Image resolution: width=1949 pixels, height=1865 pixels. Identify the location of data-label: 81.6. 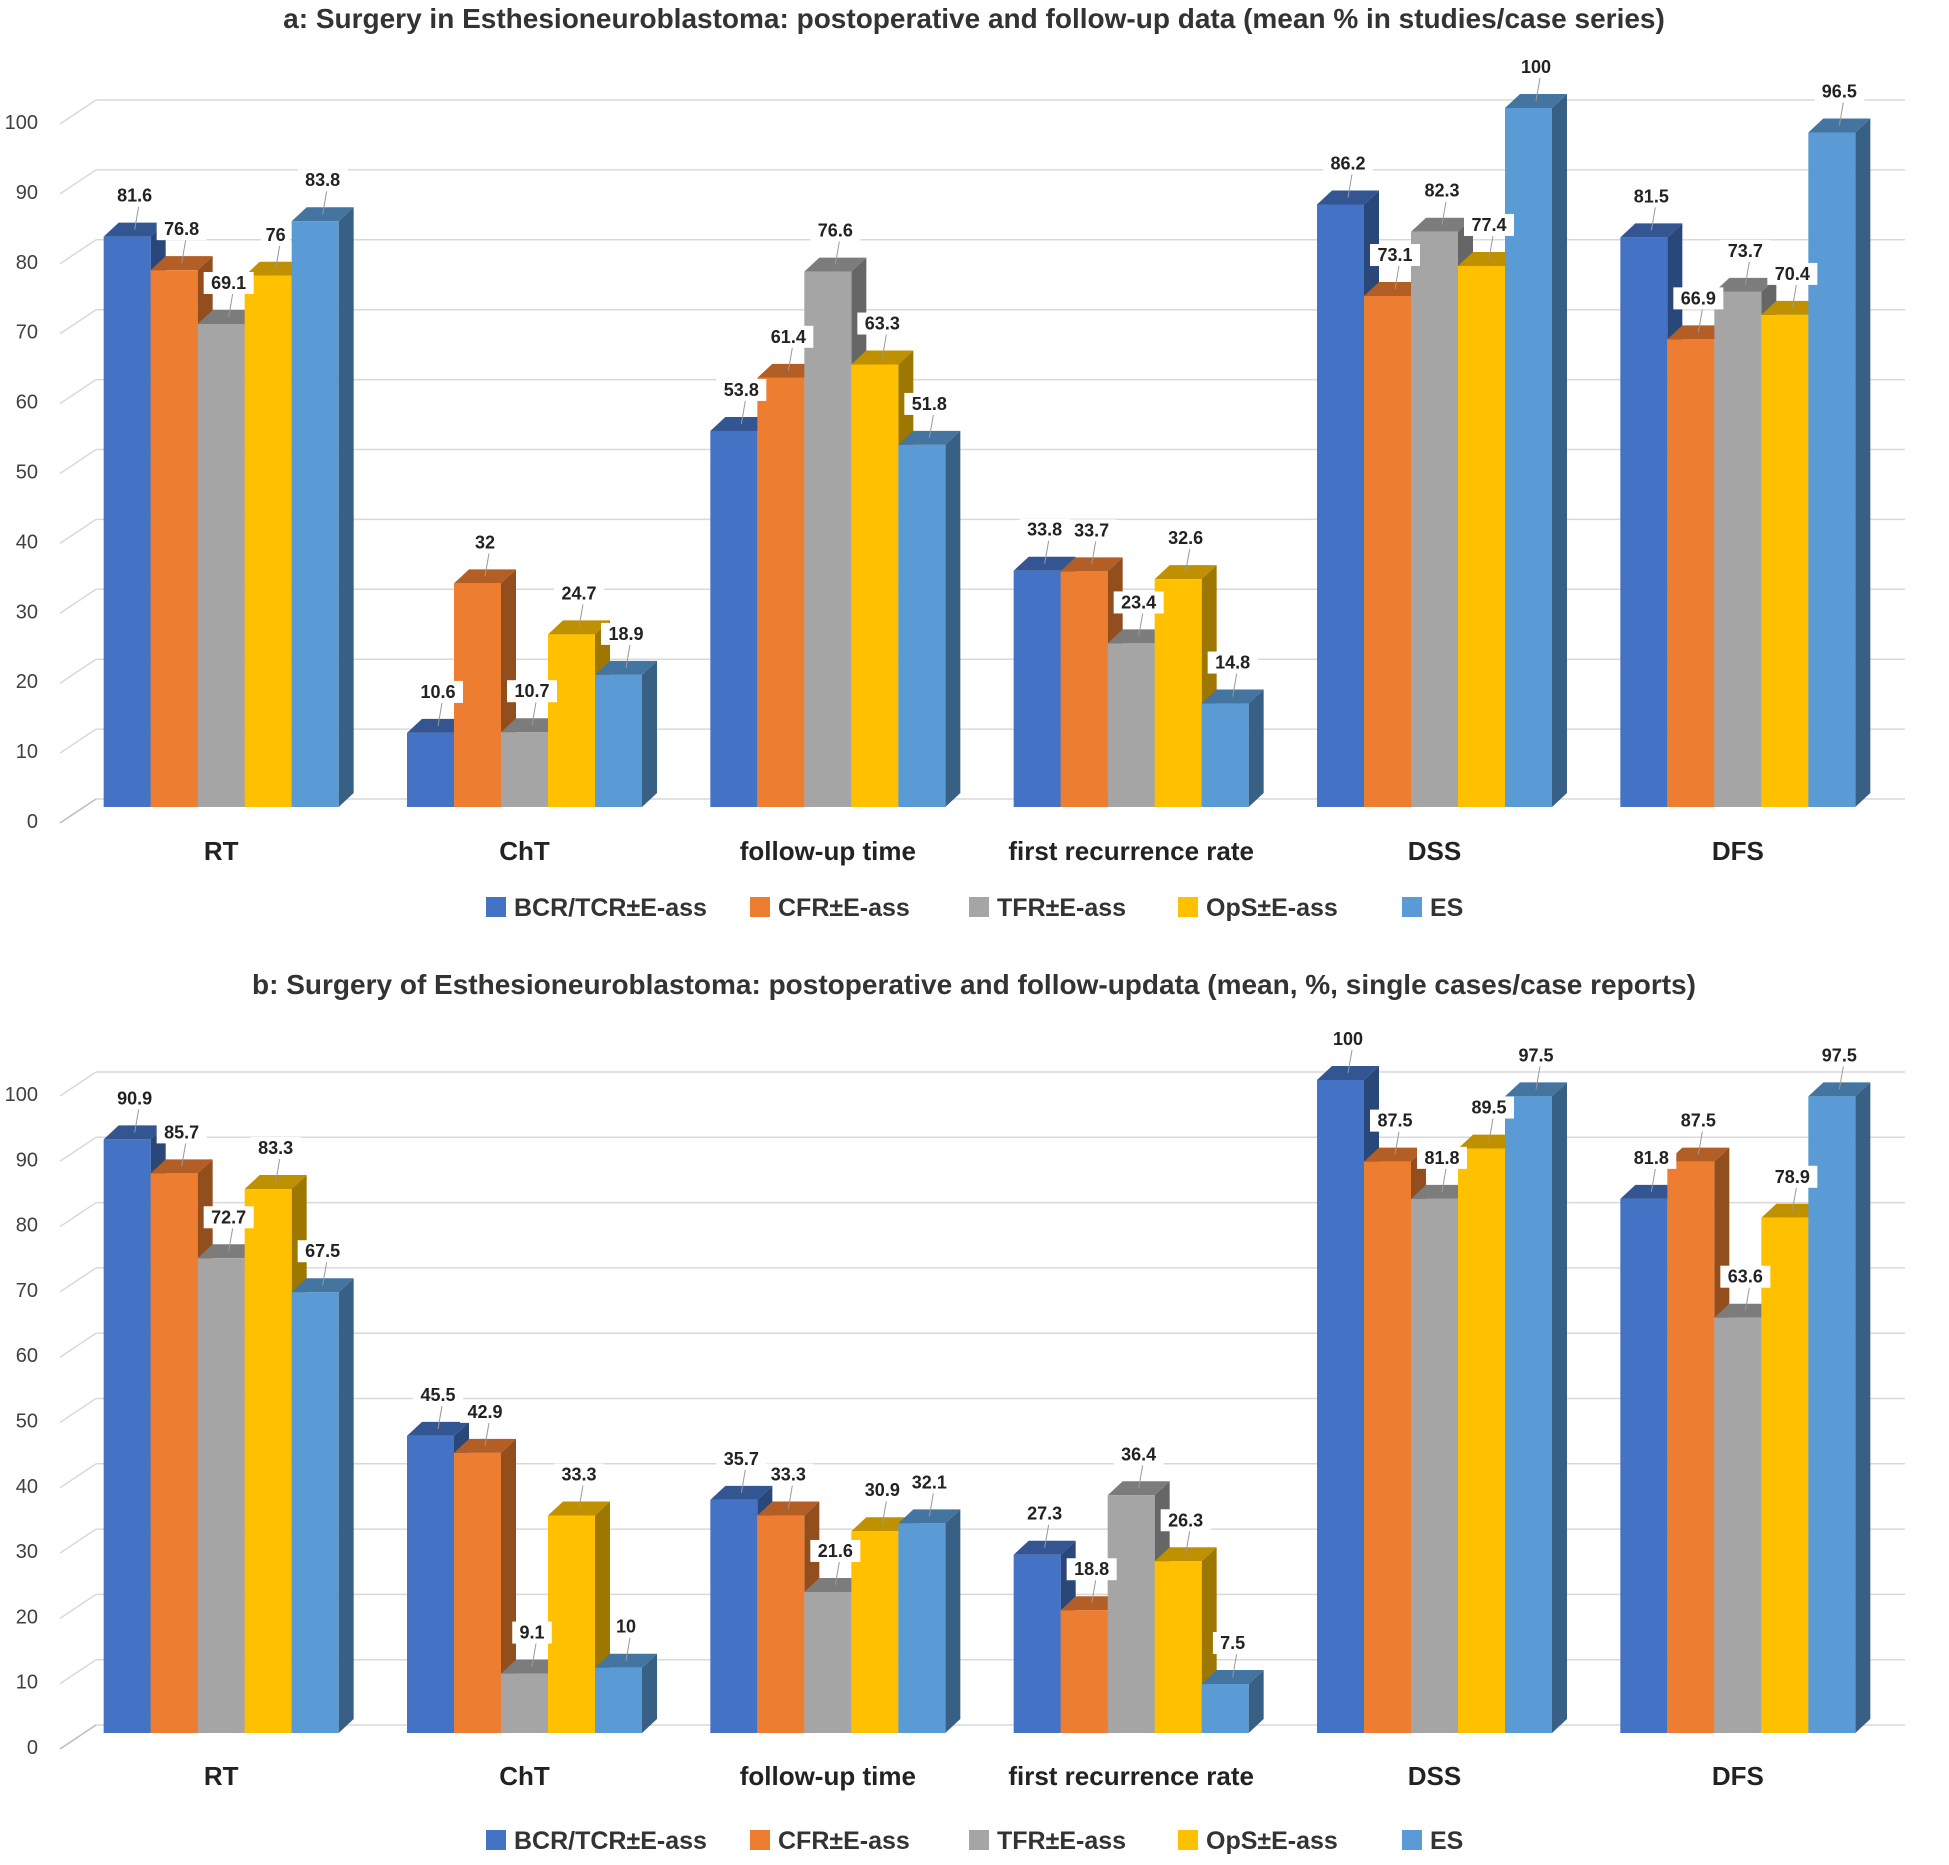
(134, 196).